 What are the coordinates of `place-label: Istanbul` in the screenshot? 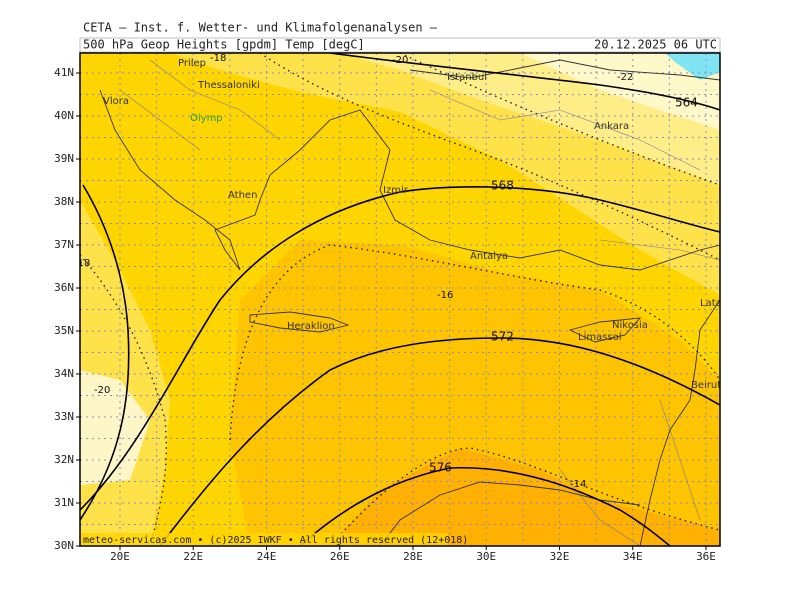 It's located at (467, 77).